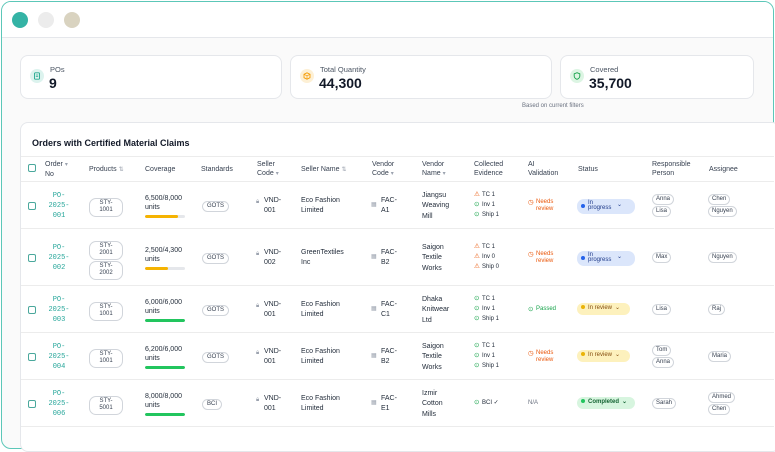 The height and width of the screenshot is (452, 775). What do you see at coordinates (324, 169) in the screenshot?
I see `header-seller-name: Seller Name ⇅` at bounding box center [324, 169].